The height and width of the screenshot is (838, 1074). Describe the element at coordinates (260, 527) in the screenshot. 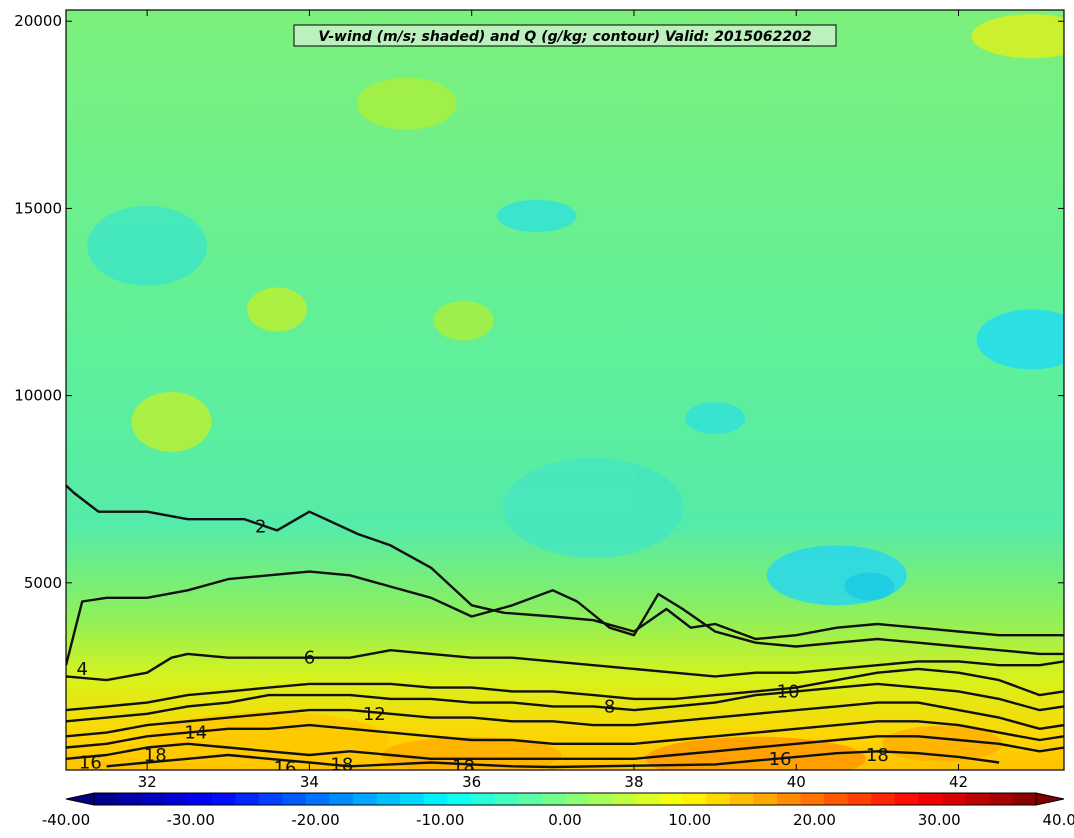

I see `contour-label: 2` at that location.